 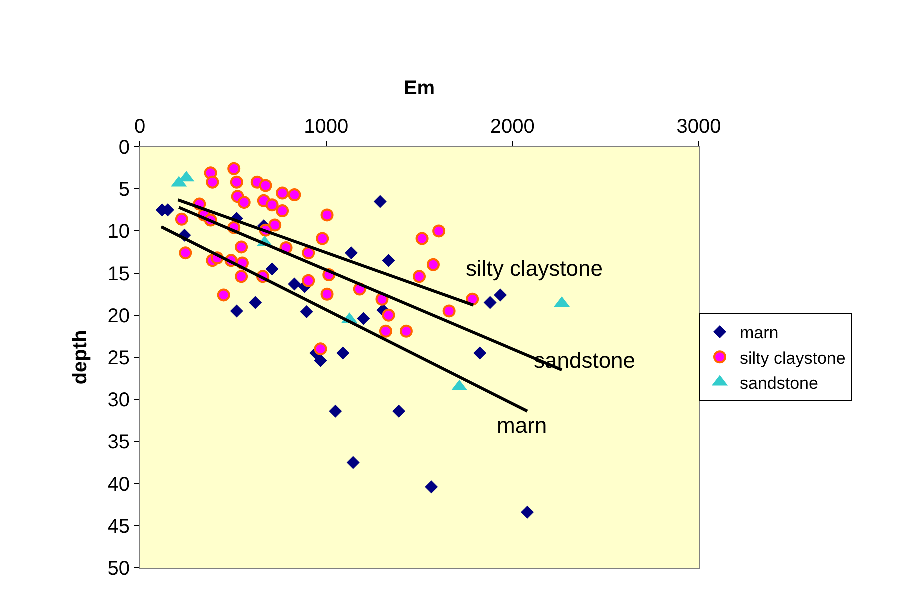 What do you see at coordinates (119, 443) in the screenshot?
I see `y-tick-label: 35` at bounding box center [119, 443].